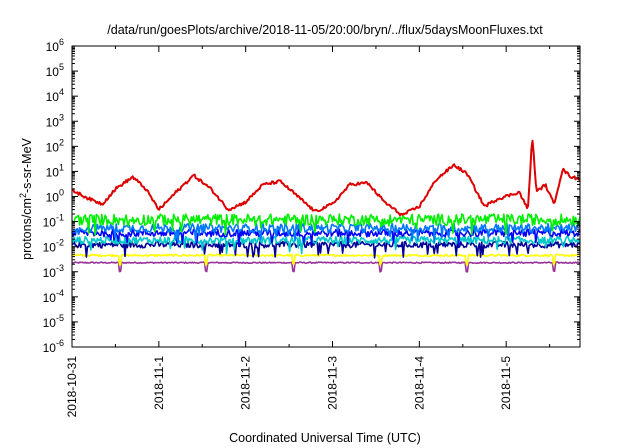 This screenshot has height=448, width=640. What do you see at coordinates (55, 45) in the screenshot?
I see `y-tick-label: 10⁶` at bounding box center [55, 45].